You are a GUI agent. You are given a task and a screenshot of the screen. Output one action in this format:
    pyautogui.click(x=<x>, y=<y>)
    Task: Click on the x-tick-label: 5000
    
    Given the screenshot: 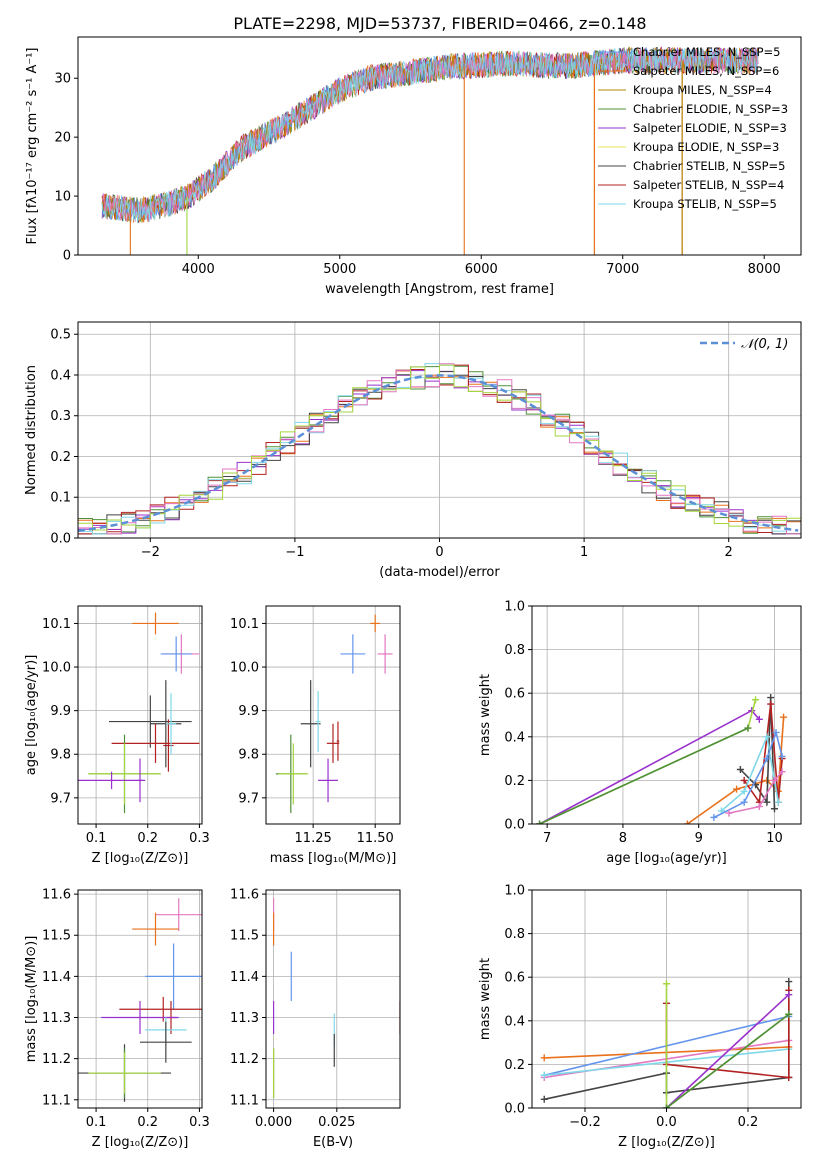 What is the action you would take?
    pyautogui.click(x=339, y=269)
    